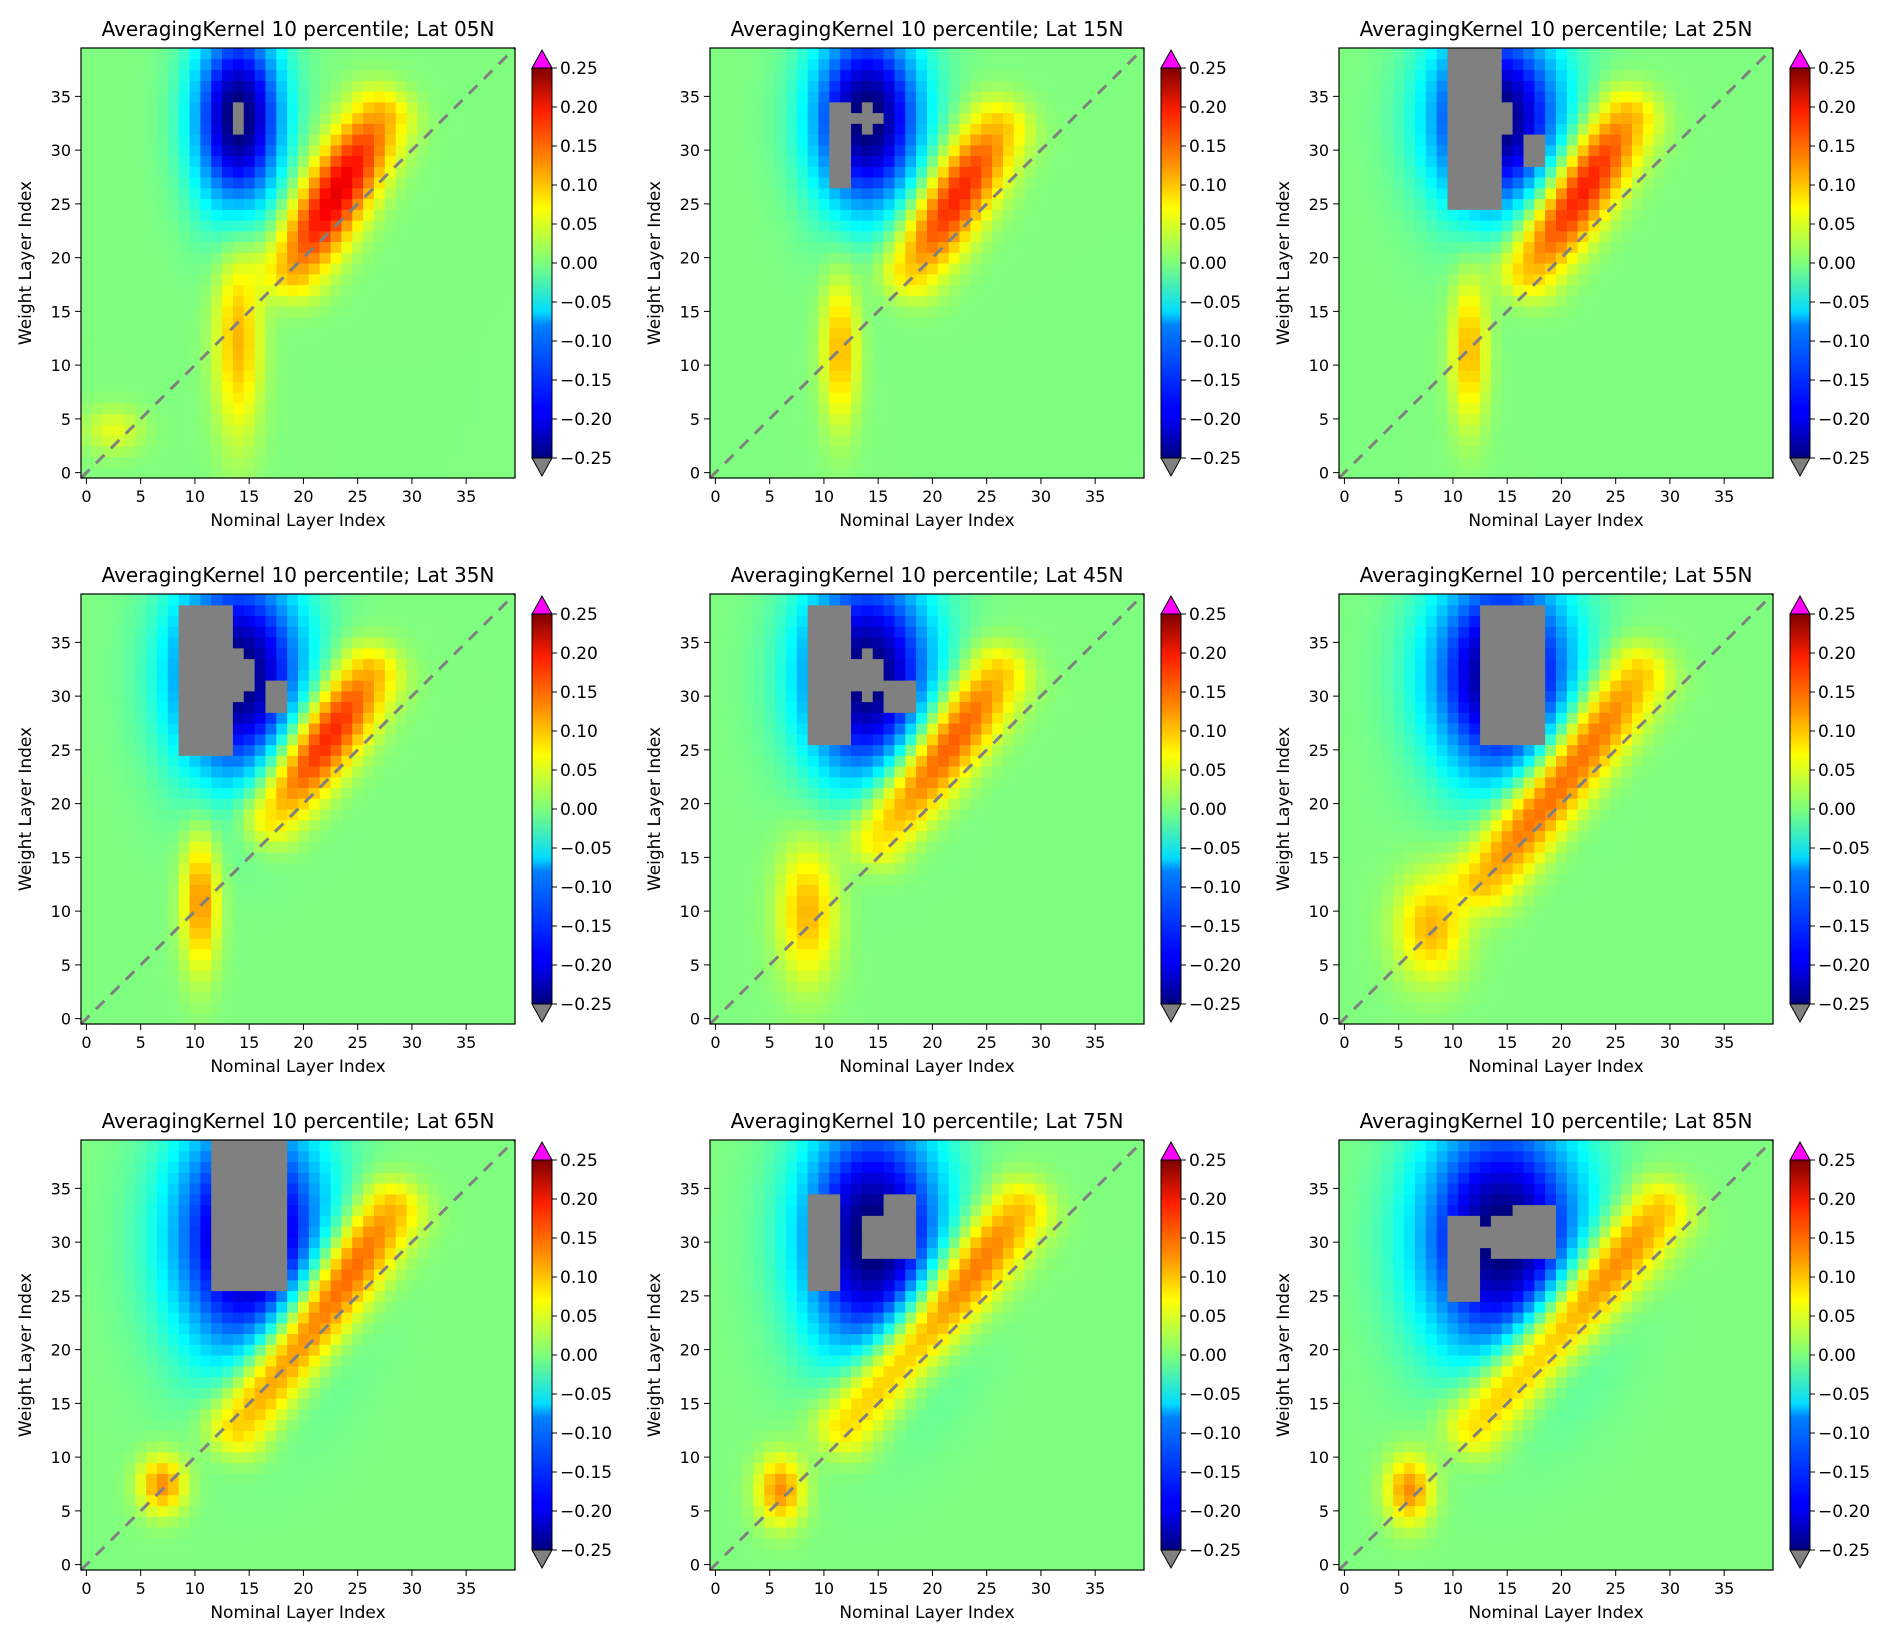  Describe the element at coordinates (1453, 496) in the screenshot. I see `x-tick-label: 10` at that location.